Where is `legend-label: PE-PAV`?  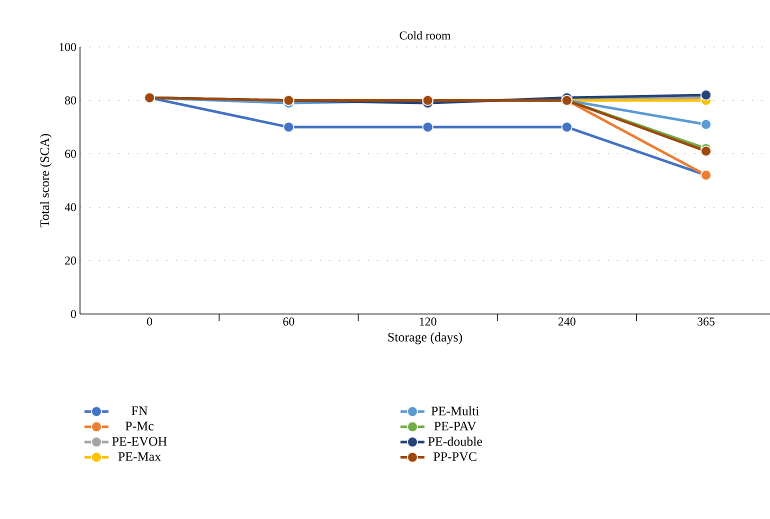 legend-label: PE-PAV is located at coordinates (455, 426).